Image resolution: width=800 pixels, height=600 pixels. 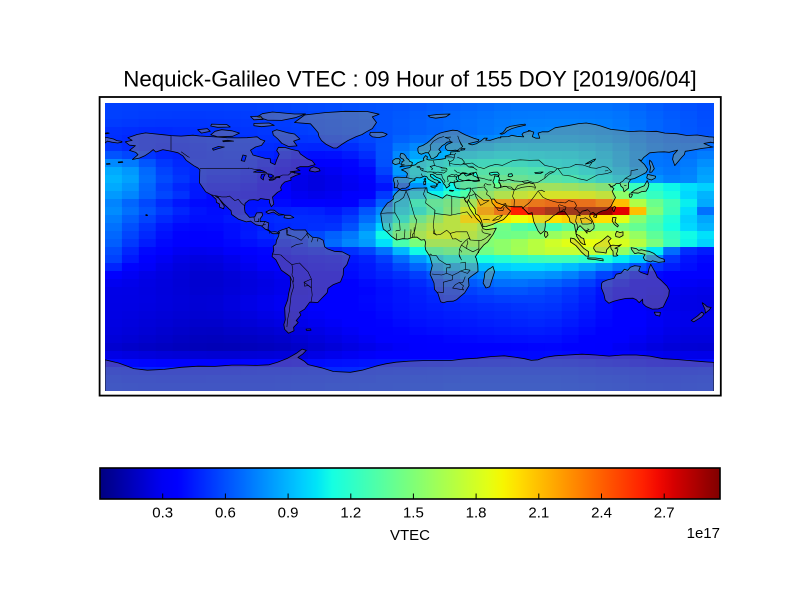 What do you see at coordinates (413, 513) in the screenshot?
I see `svg-text: 1.5` at bounding box center [413, 513].